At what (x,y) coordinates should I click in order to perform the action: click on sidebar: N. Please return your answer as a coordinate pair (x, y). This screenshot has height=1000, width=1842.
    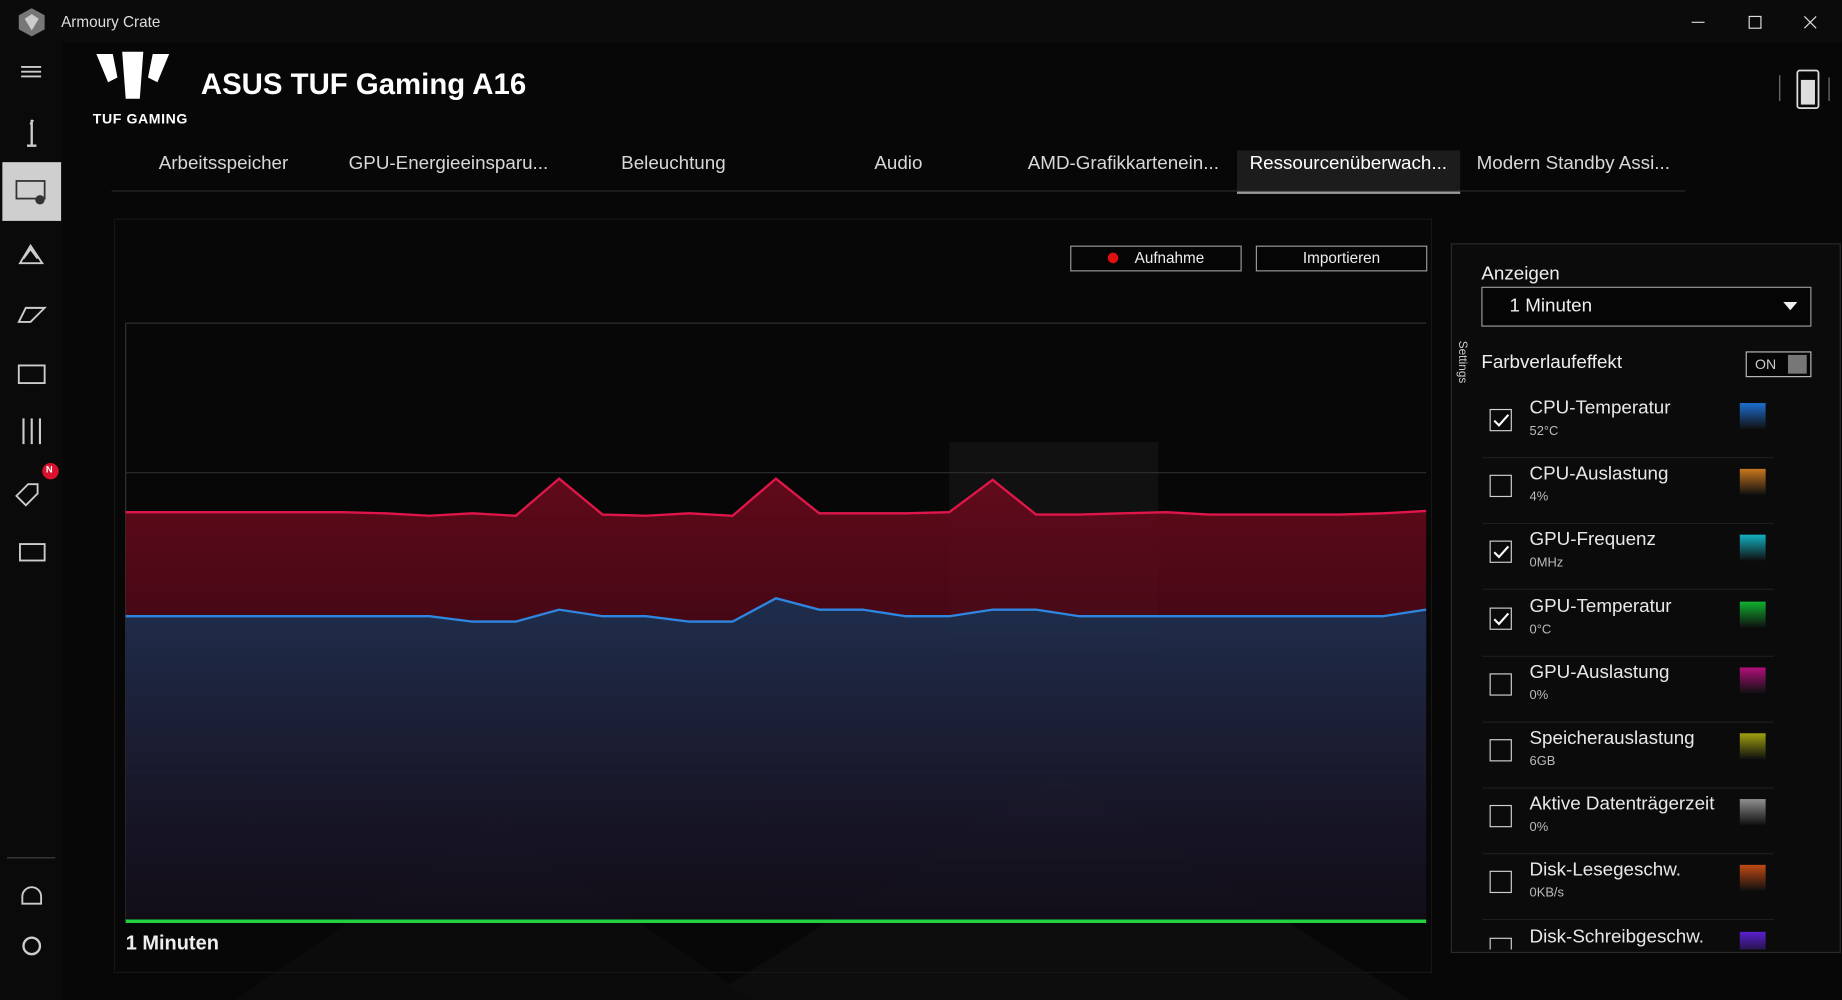
    Looking at the image, I should click on (31, 521).